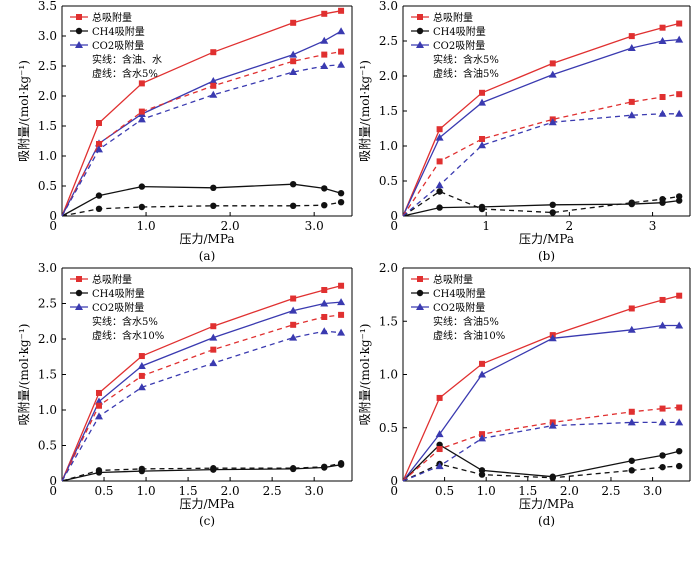 This screenshot has height=564, width=700. Describe the element at coordinates (570, 226) in the screenshot. I see `x-tick-label: 2` at that location.